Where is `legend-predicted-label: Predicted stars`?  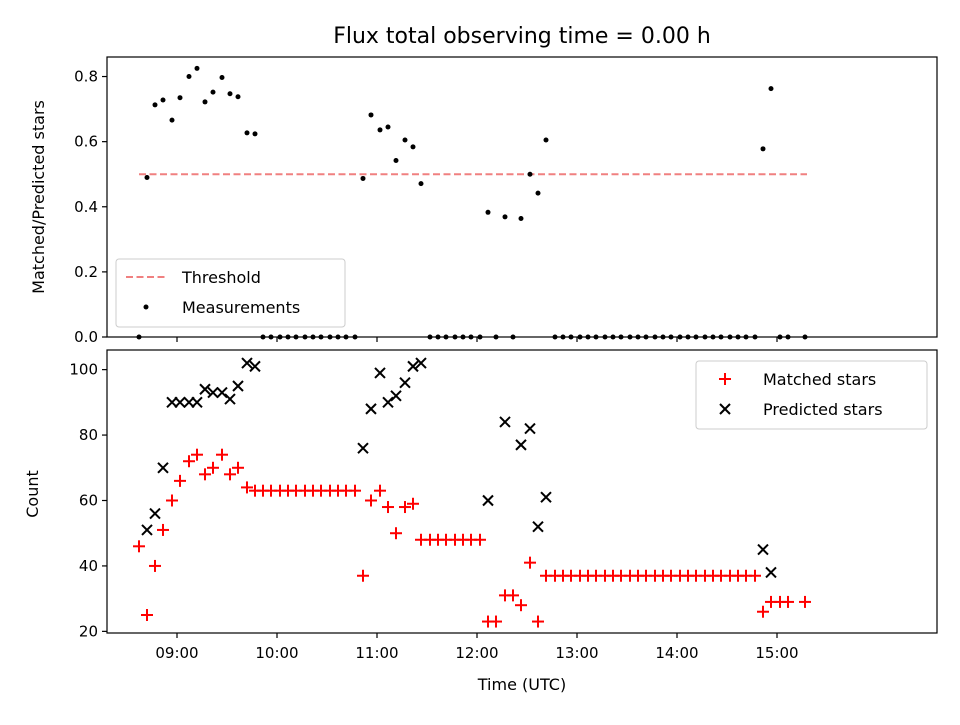 legend-predicted-label: Predicted stars is located at coordinates (823, 409).